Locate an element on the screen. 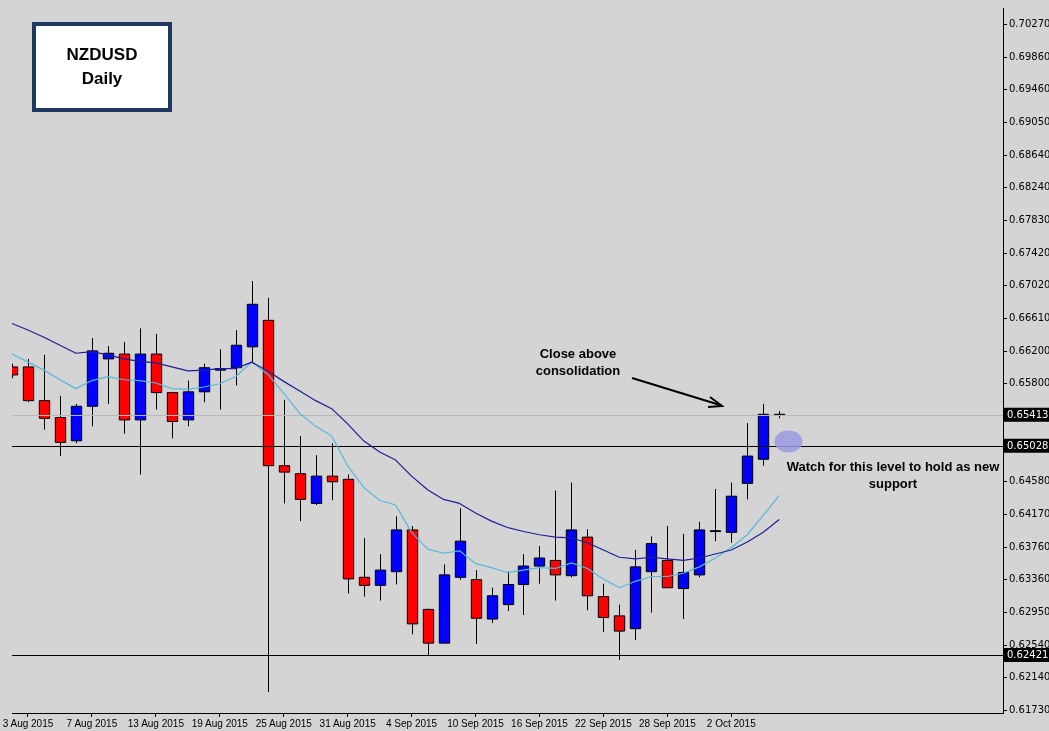 The image size is (1049, 731). y-tick-label: 0.69860 is located at coordinates (1029, 57).